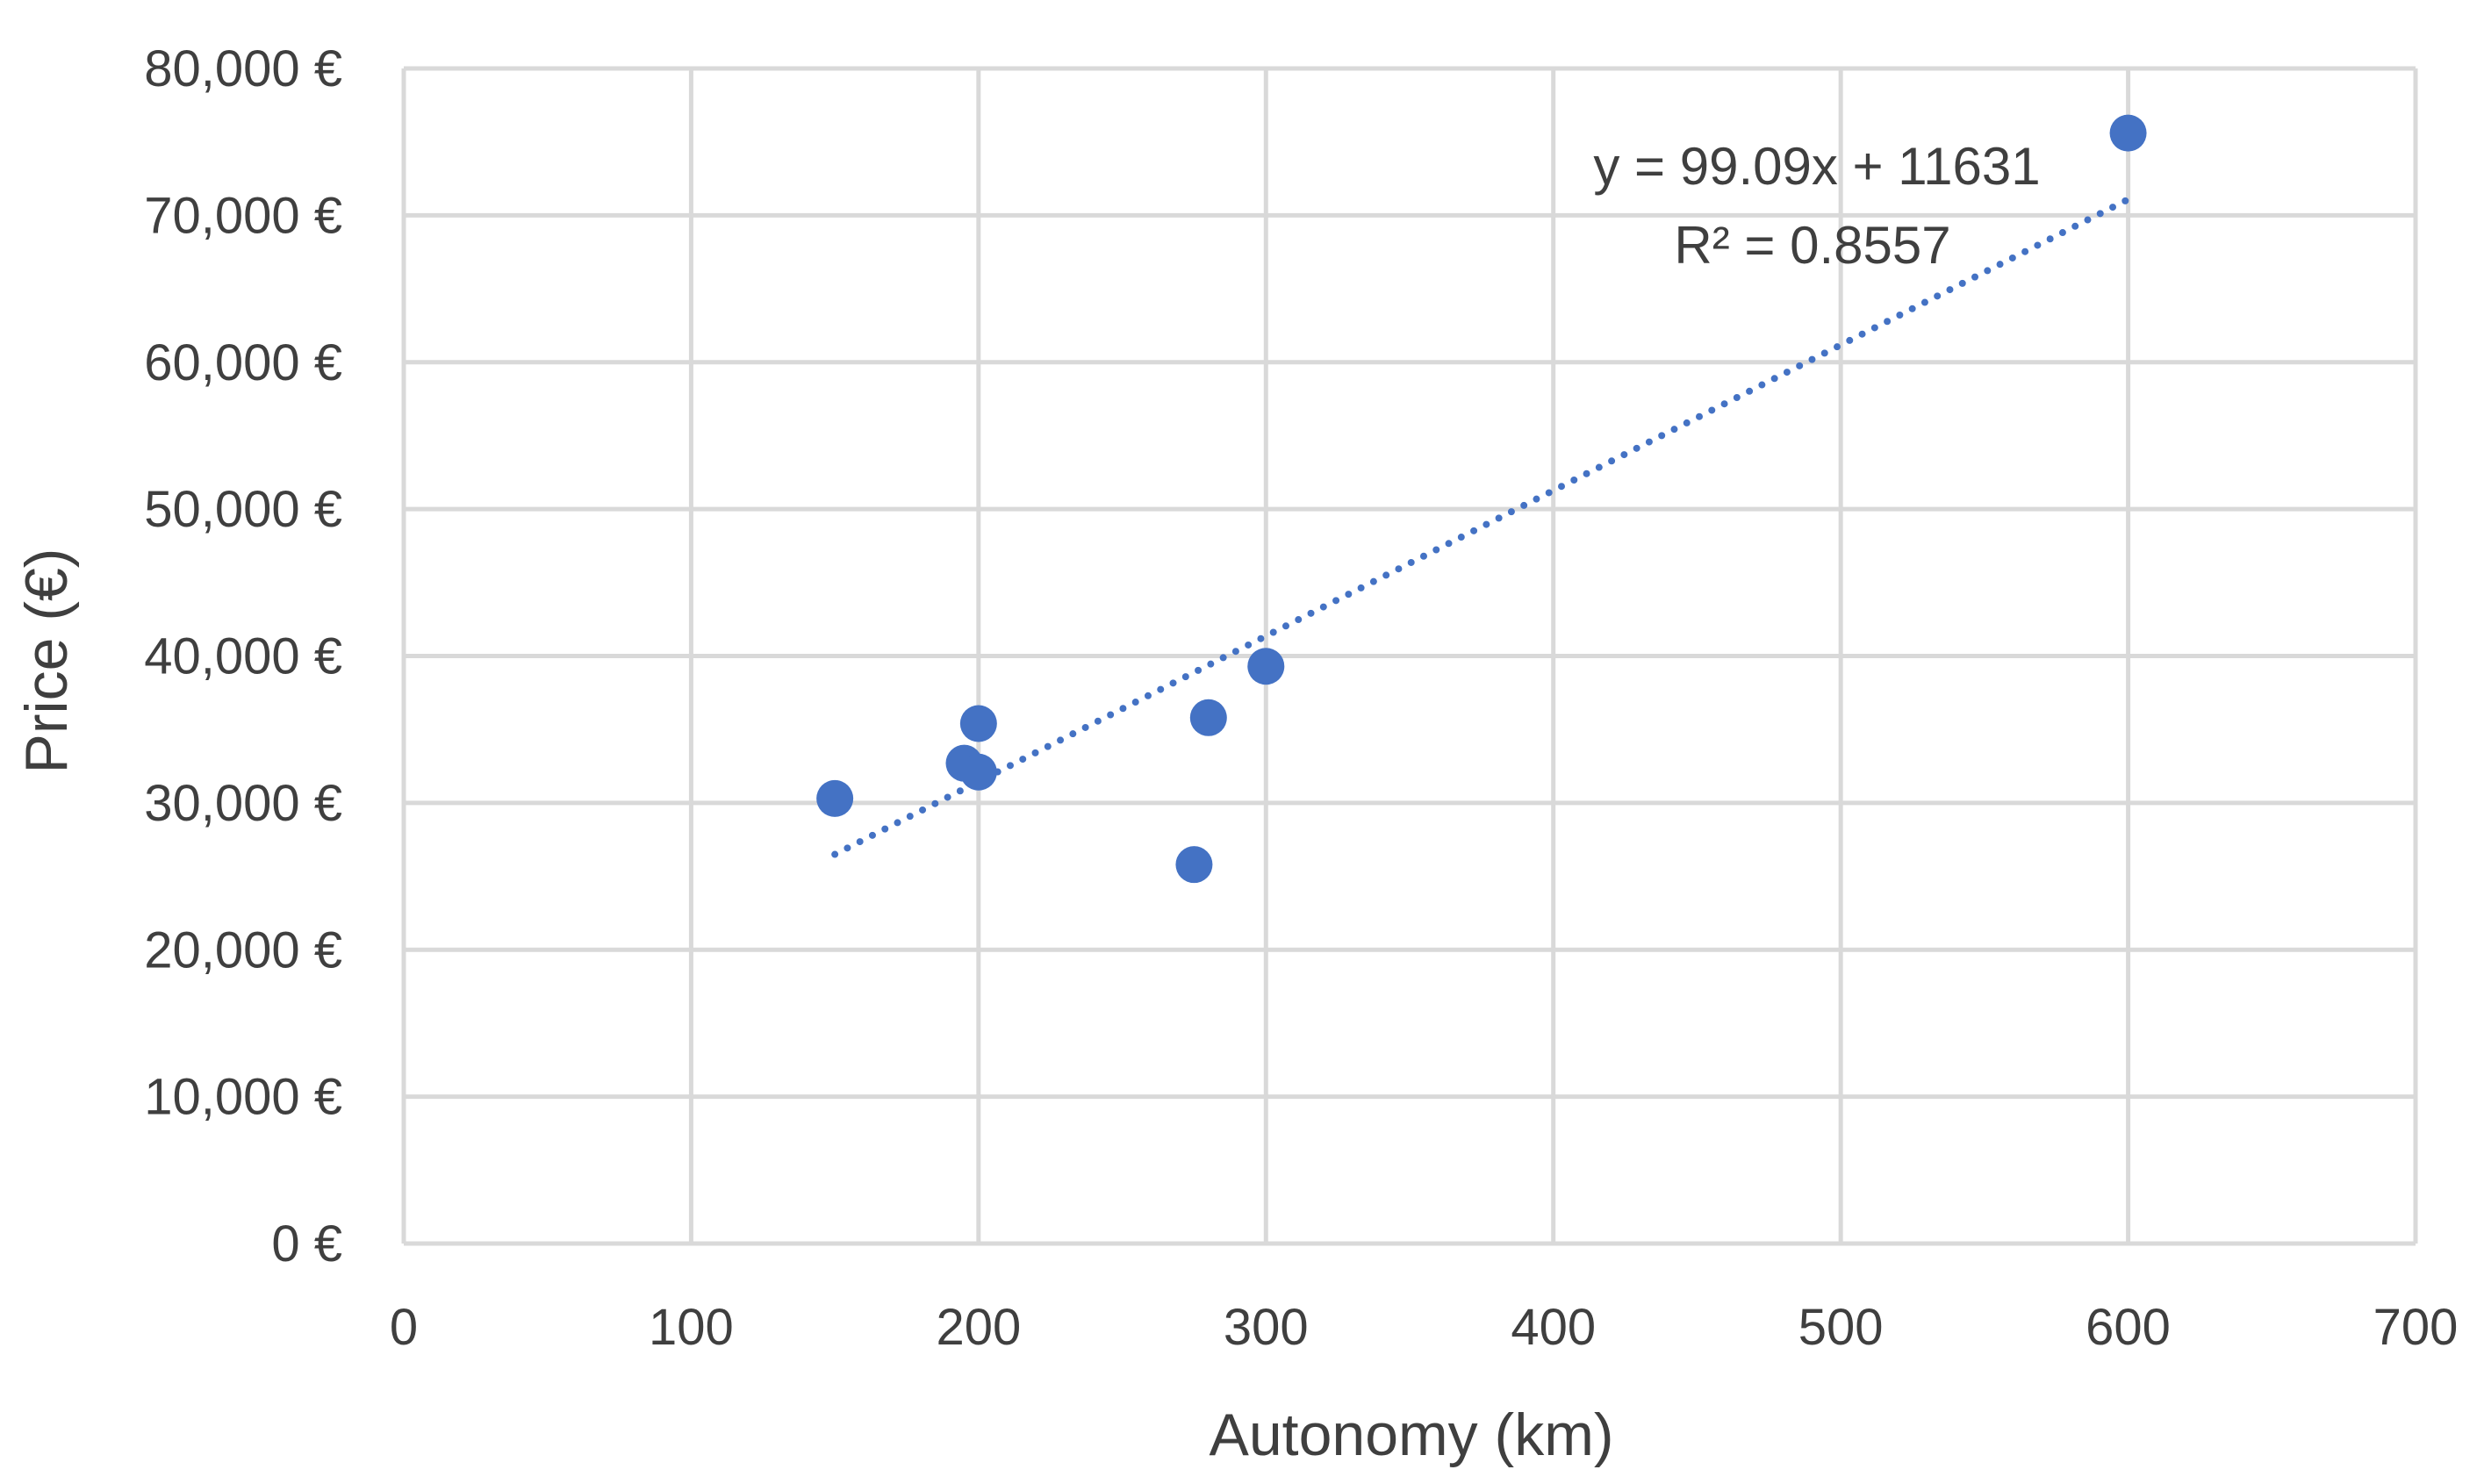 The width and height of the screenshot is (2484, 1484). I want to click on y-tick-label: 60,000 €, so click(243, 362).